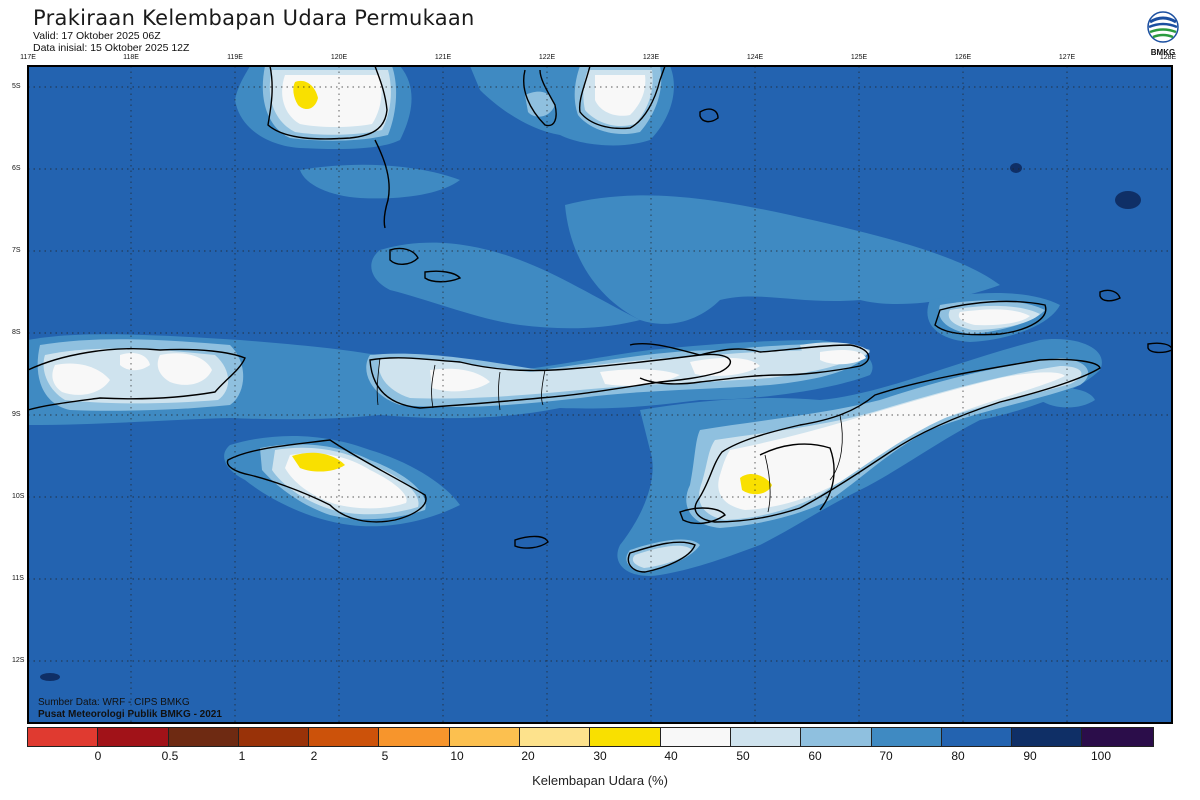 Image resolution: width=1200 pixels, height=800 pixels. What do you see at coordinates (131, 57) in the screenshot?
I see `lon-label: 118E` at bounding box center [131, 57].